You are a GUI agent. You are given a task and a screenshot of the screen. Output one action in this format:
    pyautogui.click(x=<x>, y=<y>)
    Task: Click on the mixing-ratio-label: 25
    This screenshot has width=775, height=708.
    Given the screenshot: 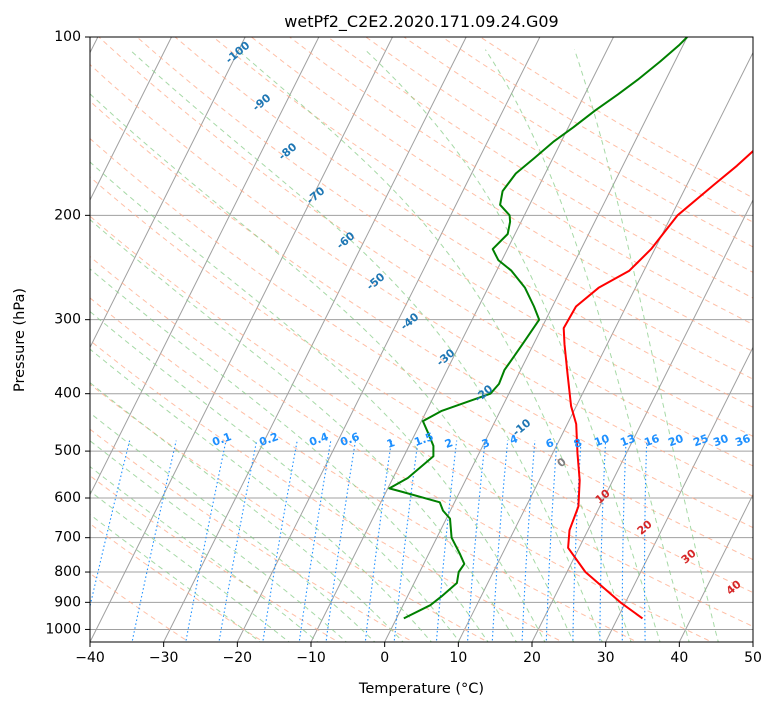 What is the action you would take?
    pyautogui.click(x=700, y=440)
    